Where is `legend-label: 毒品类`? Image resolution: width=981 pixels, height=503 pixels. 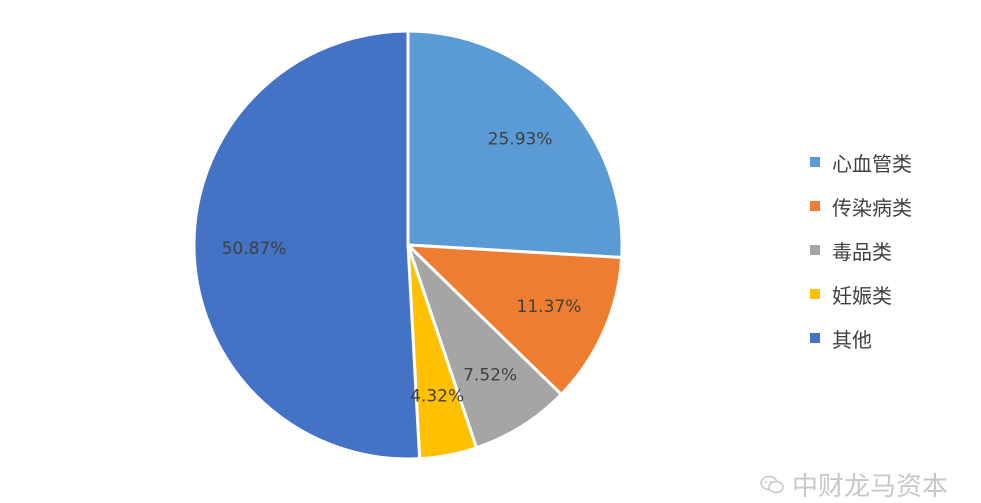 legend-label: 毒品类 is located at coordinates (862, 251).